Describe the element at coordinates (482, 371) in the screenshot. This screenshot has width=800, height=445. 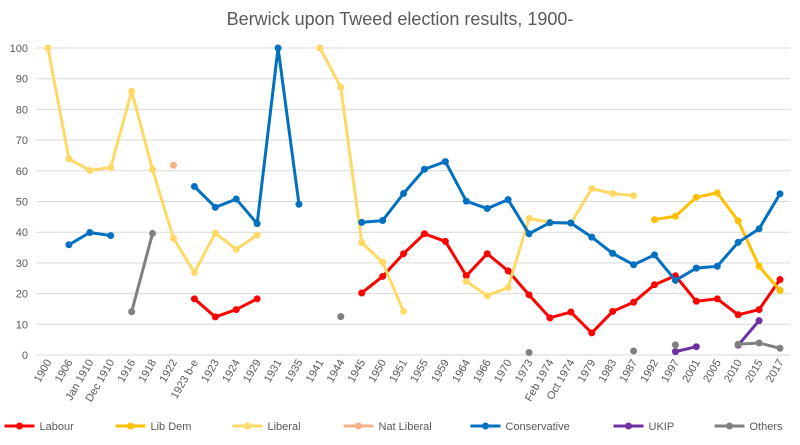
I see `x-tick-label: 1966` at that location.